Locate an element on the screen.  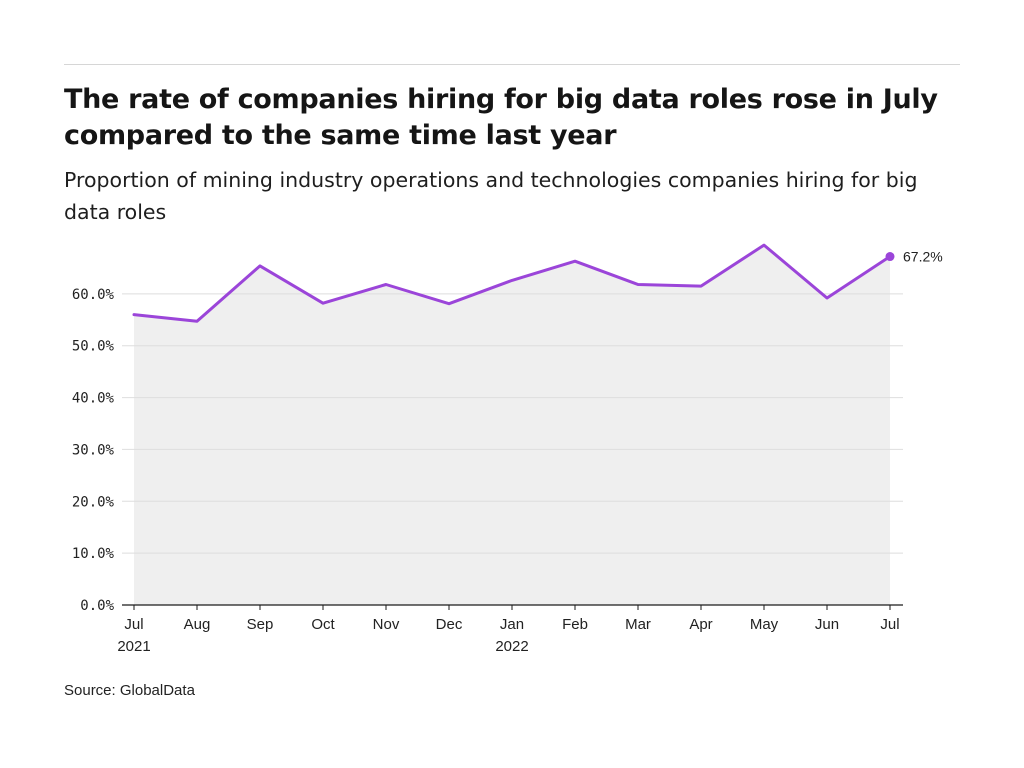
x-year-label: 2022 is located at coordinates (511, 646).